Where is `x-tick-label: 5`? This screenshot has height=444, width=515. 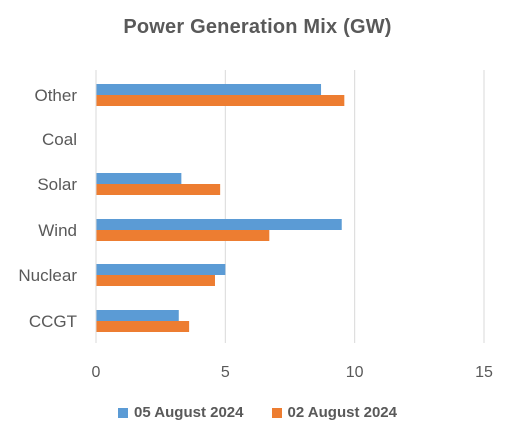 x-tick-label: 5 is located at coordinates (225, 372).